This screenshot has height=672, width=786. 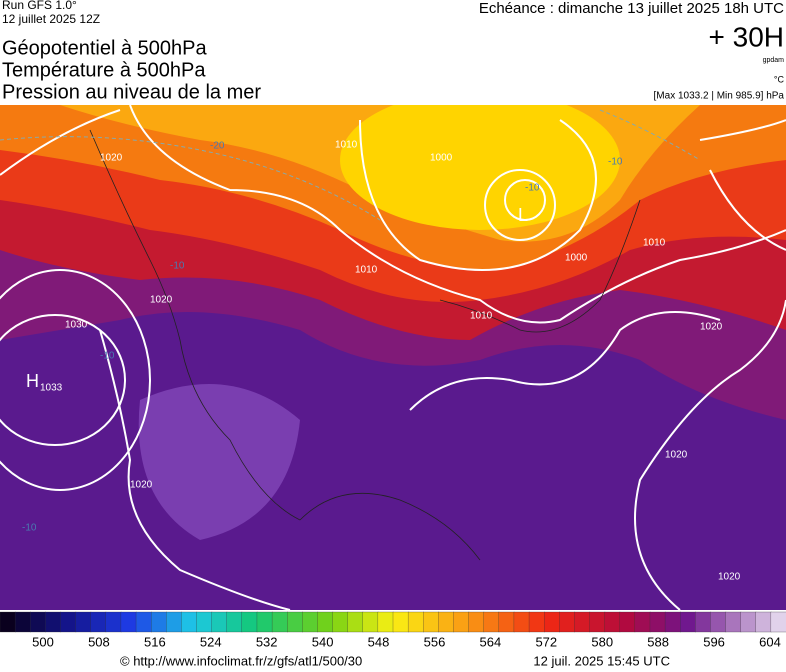 What do you see at coordinates (602, 641) in the screenshot?
I see `colorbar-label: 580` at bounding box center [602, 641].